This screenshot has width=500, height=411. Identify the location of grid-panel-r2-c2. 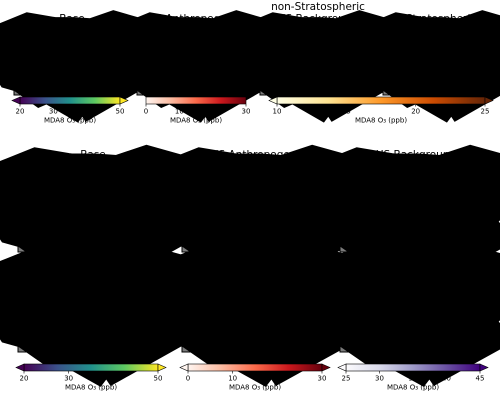
(258, 309).